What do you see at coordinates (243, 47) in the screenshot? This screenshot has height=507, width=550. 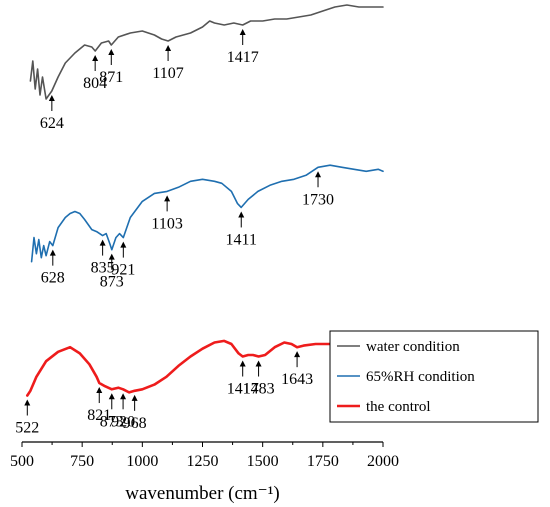 I see `peak-annotation-4: 1417` at bounding box center [243, 47].